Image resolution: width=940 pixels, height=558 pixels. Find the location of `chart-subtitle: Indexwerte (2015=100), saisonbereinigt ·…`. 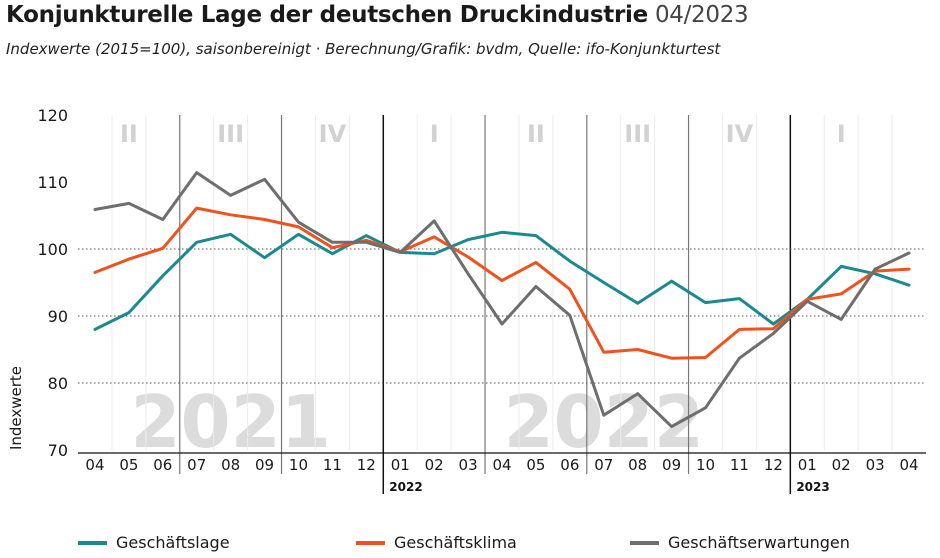

chart-subtitle: Indexwerte (2015=100), saisonbereinigt ·… is located at coordinates (363, 49).